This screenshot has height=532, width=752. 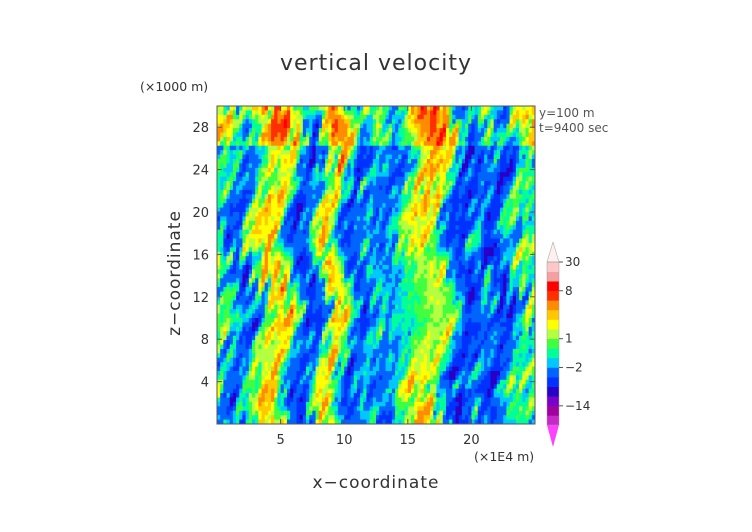 I want to click on x-axis-unit: (×1E4 m), so click(x=504, y=456).